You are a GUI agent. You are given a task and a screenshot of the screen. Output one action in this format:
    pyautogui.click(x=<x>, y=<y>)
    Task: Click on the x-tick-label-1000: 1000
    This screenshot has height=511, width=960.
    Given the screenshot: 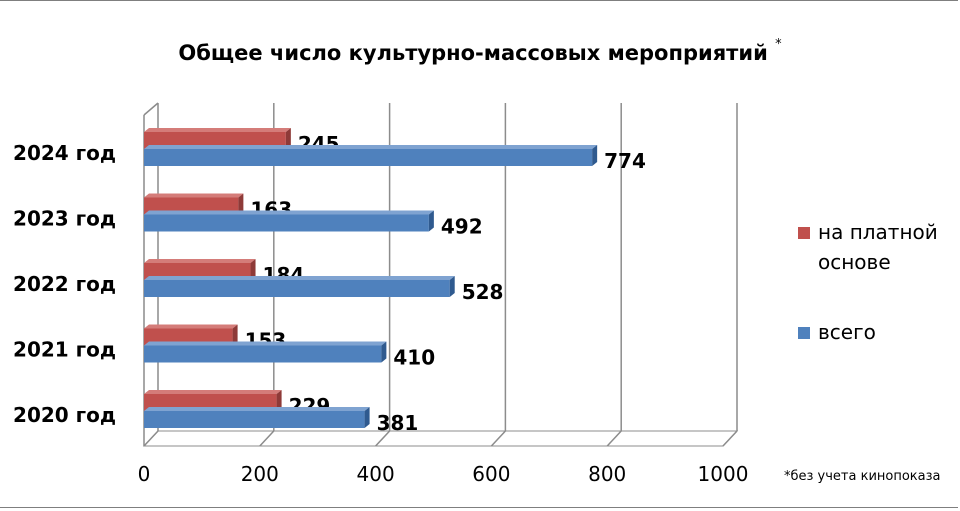 What is the action you would take?
    pyautogui.click(x=723, y=474)
    